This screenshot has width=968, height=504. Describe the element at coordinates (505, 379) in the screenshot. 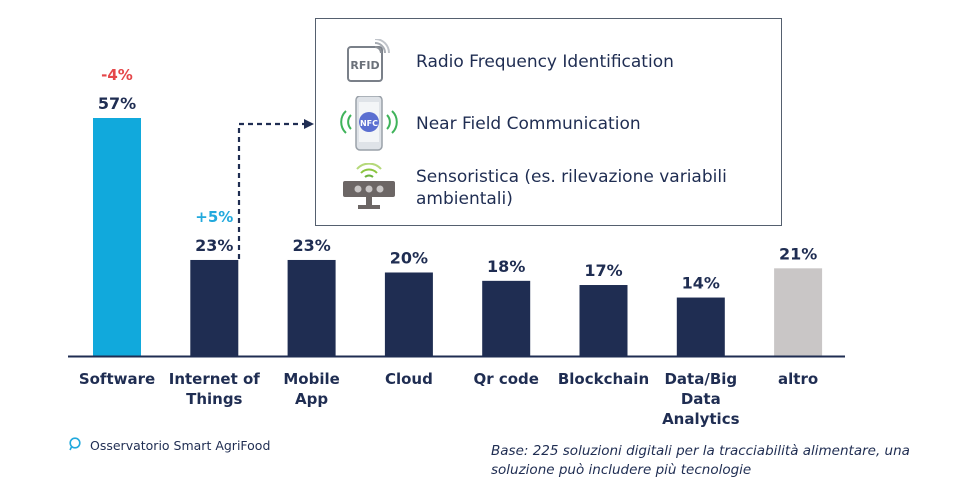

I see `category-label-qr-code: Qr code` at that location.